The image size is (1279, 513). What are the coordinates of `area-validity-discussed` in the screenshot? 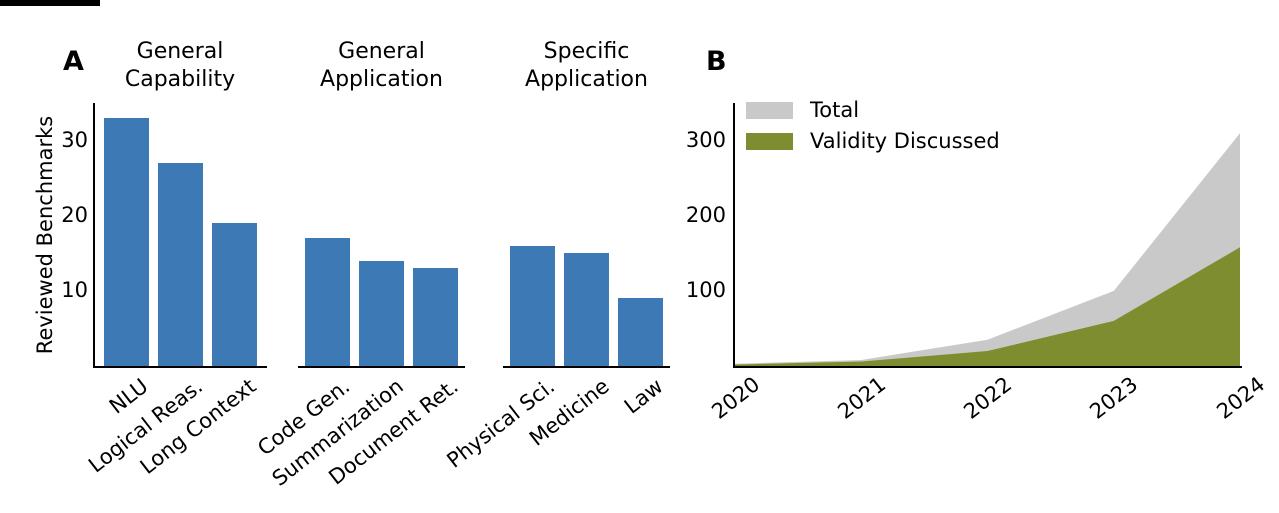 It's located at (987, 306).